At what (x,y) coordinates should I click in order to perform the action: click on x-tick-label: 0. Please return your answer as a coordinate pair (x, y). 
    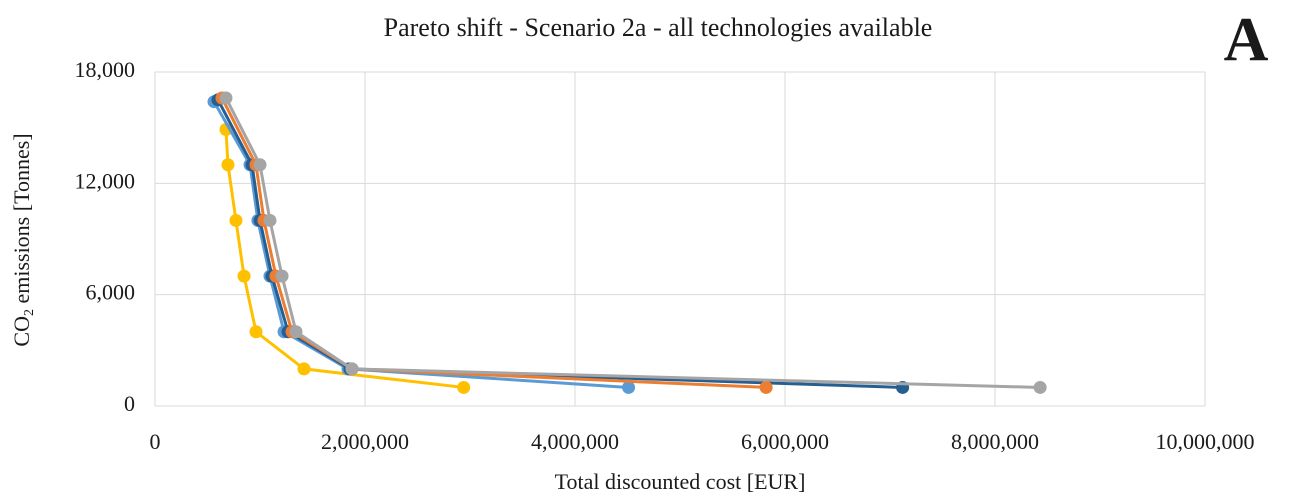
    Looking at the image, I should click on (155, 441).